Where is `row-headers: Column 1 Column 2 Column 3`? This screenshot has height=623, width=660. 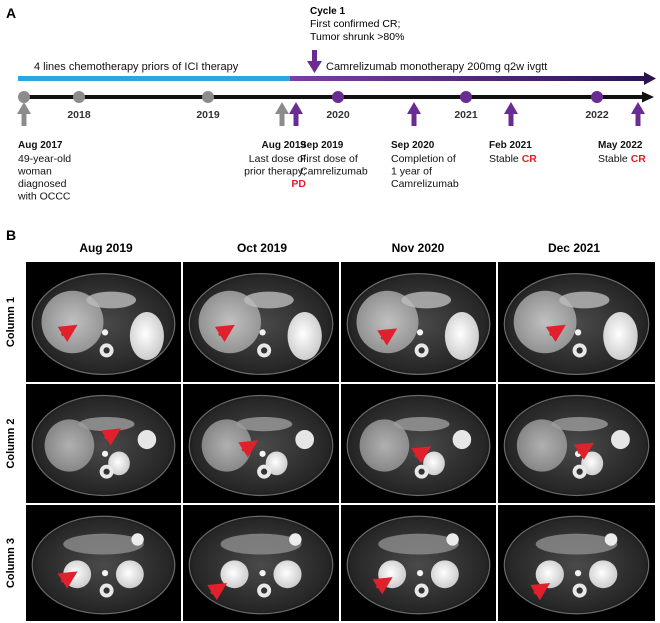 row-headers: Column 1 Column 2 Column 3 is located at coordinates (11, 442).